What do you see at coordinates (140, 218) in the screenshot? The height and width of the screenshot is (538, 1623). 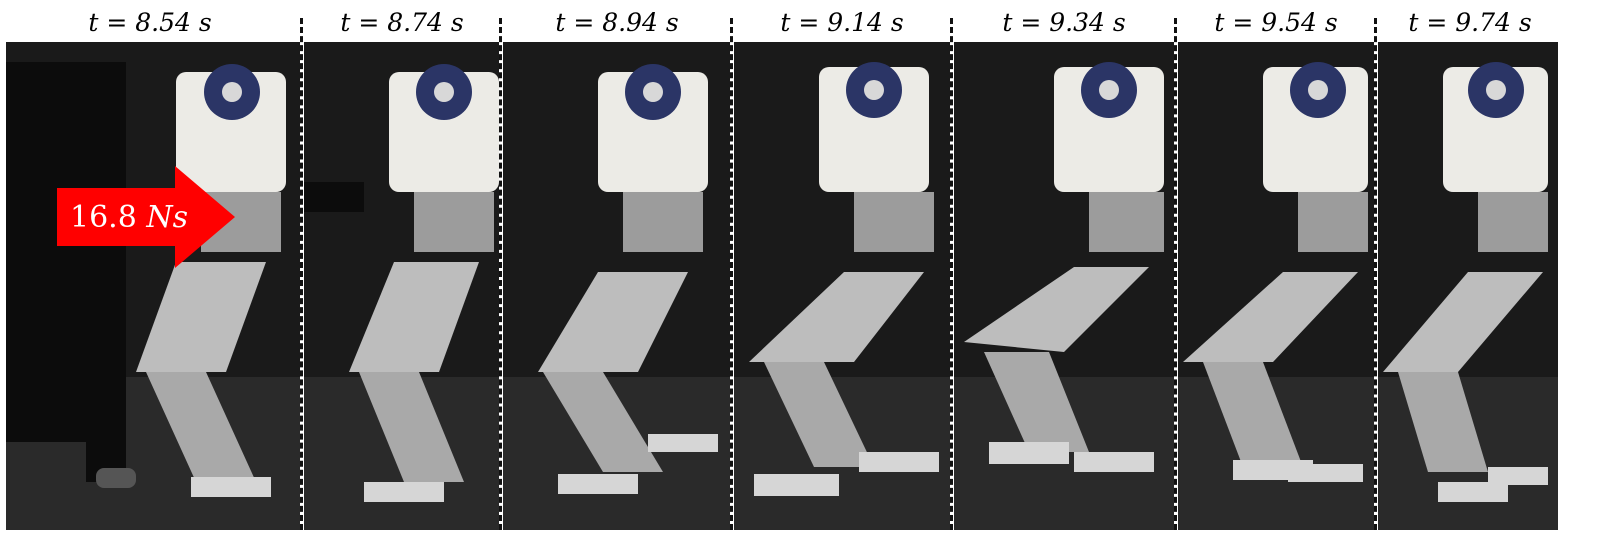 I see `impulse-label: 16.8 Ns` at bounding box center [140, 218].